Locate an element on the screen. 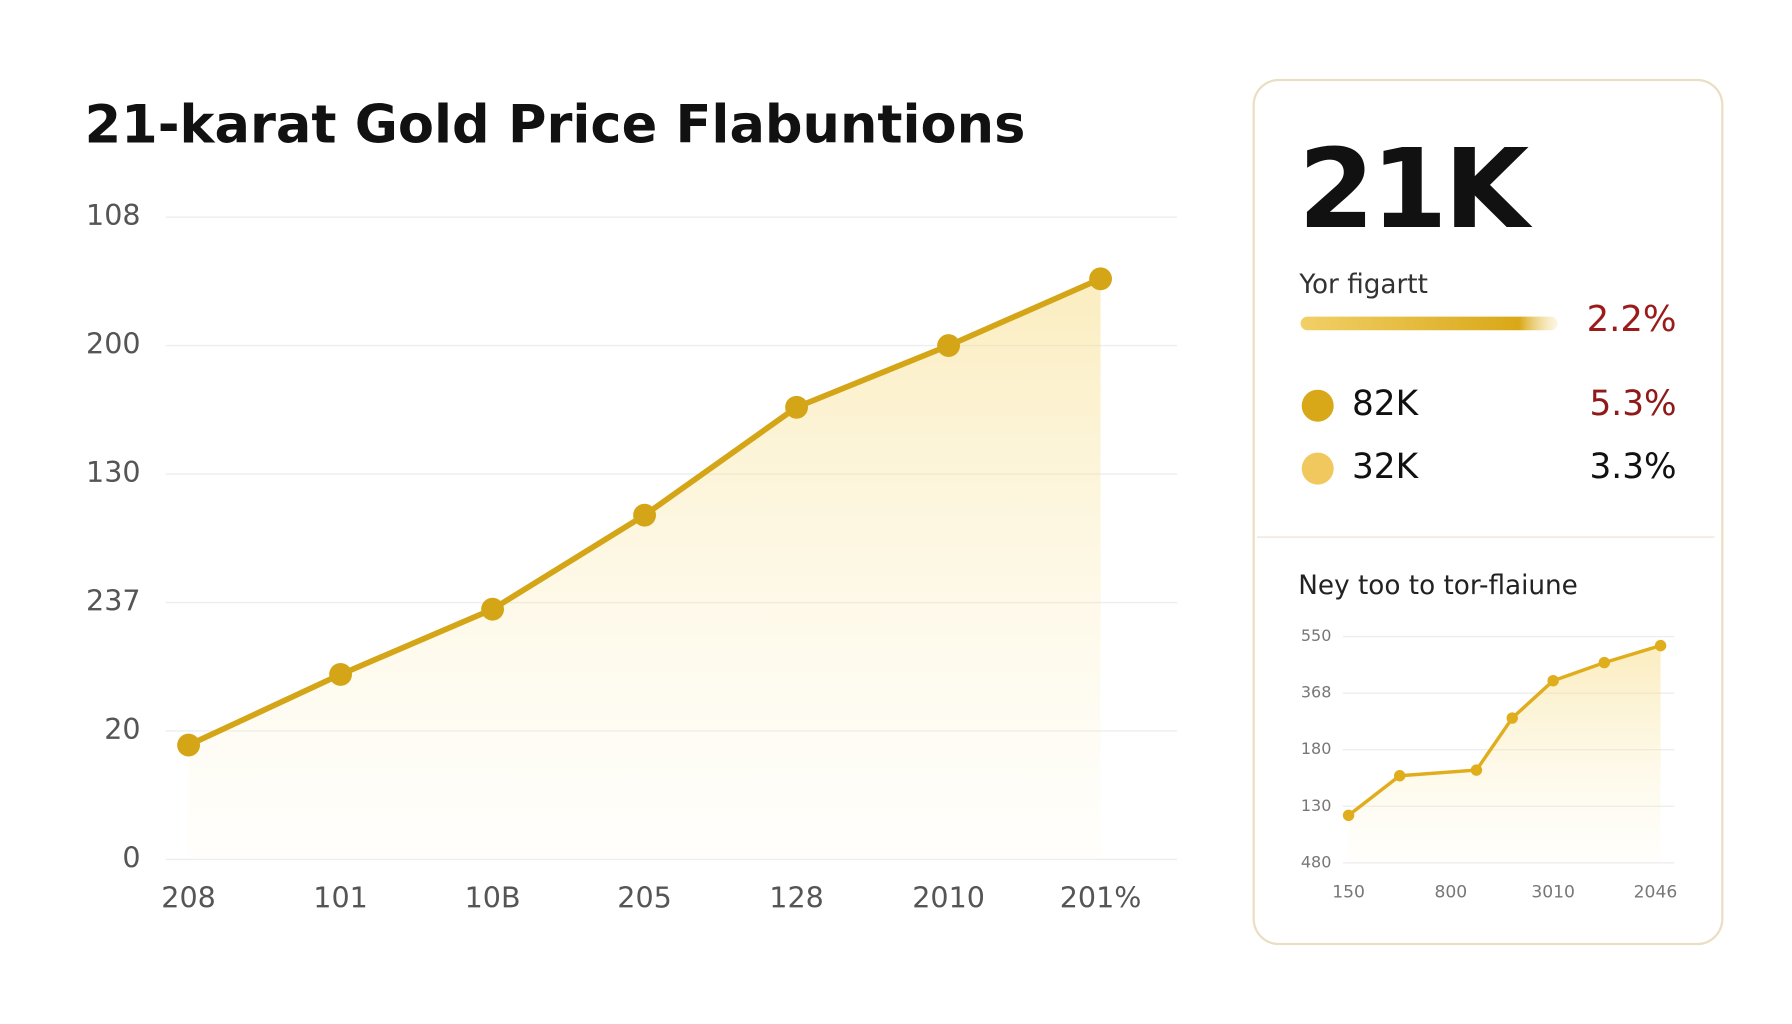  item-percent: 3.3% is located at coordinates (1633, 467).